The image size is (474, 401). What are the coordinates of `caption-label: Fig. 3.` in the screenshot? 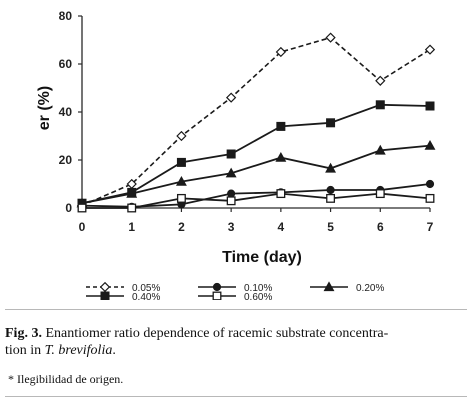 It's located at (23, 333).